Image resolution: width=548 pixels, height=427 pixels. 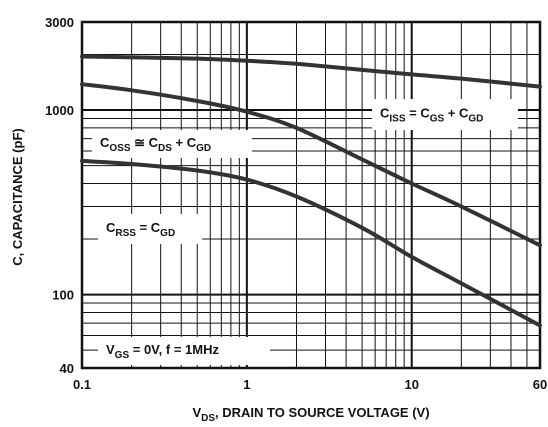 I want to click on y-tick-label: 1000, so click(x=59, y=110).